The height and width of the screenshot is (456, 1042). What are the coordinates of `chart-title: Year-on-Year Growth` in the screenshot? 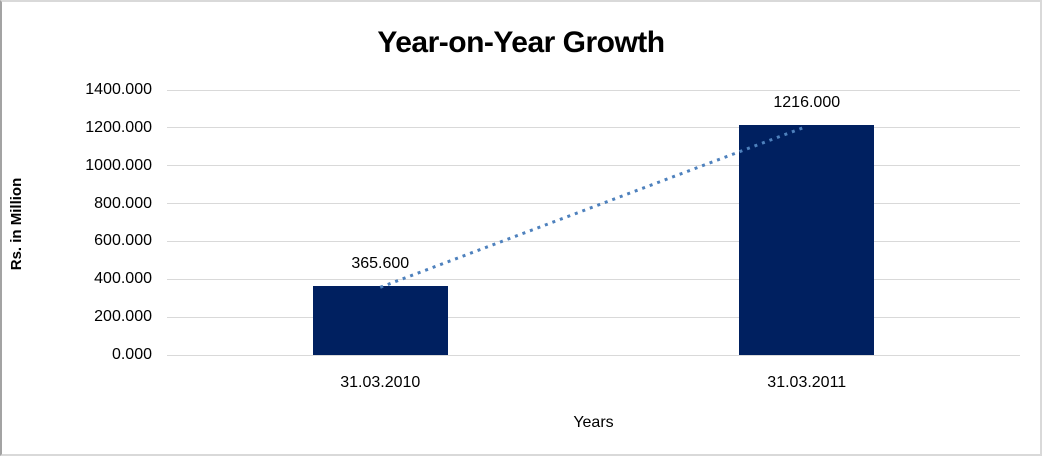 It's located at (521, 42).